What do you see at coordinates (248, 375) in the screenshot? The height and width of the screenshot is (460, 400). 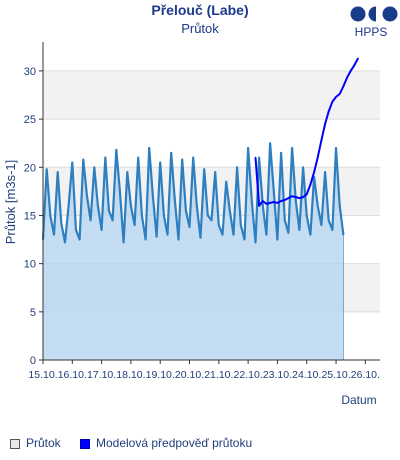 I see `x-tick-label: 22.10.` at bounding box center [248, 375].